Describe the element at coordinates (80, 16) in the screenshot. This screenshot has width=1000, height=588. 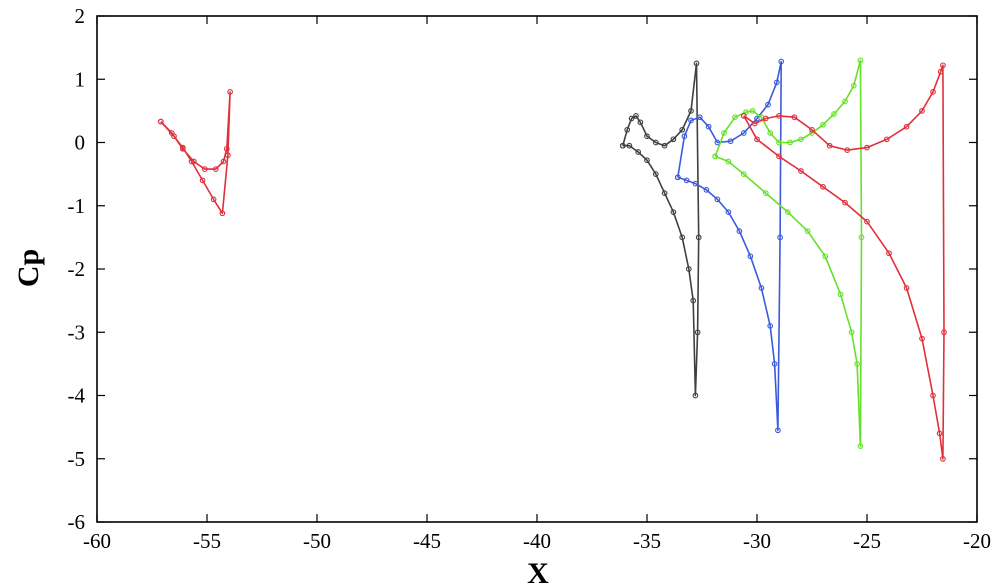
I see `y-tick-label: 2` at that location.